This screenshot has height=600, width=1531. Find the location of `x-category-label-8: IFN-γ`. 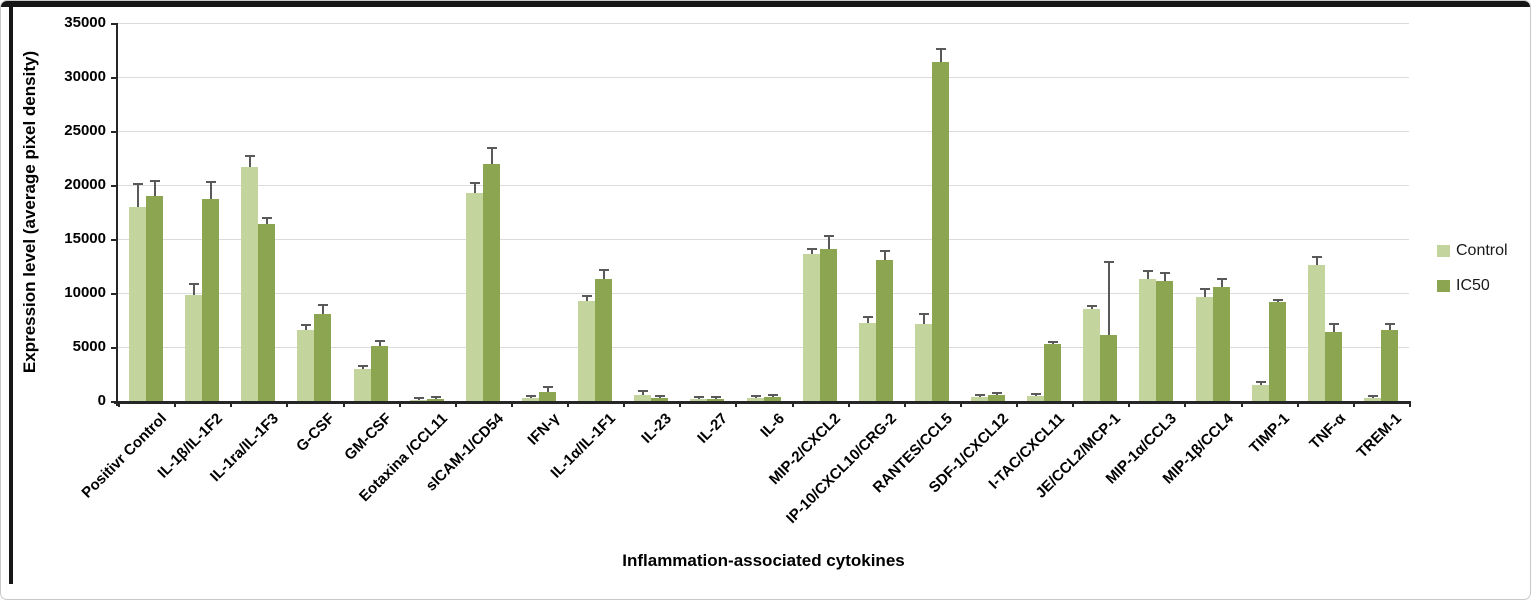

x-category-label-8: IFN-γ is located at coordinates (544, 429).